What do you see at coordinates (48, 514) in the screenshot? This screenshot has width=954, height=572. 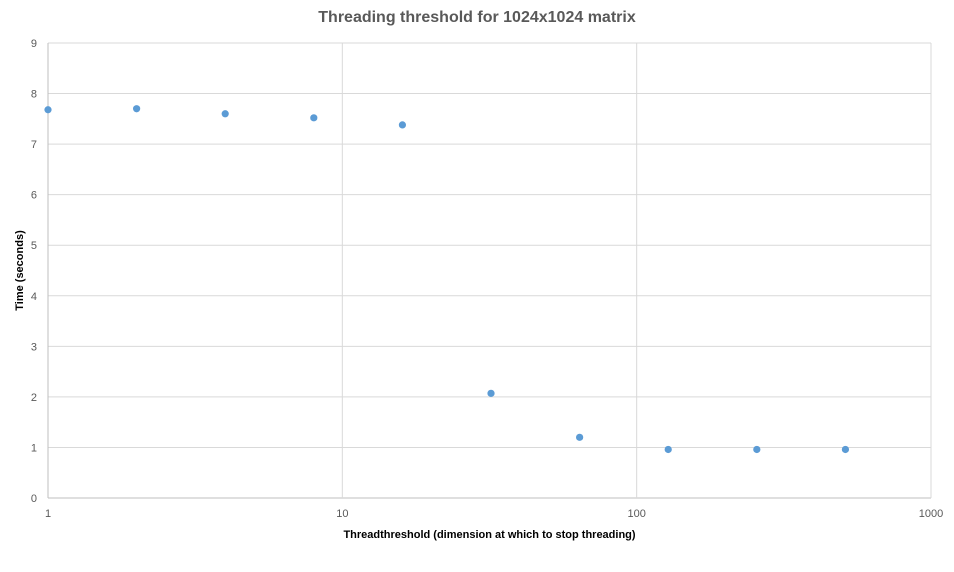 I see `x-tick-label: 1` at bounding box center [48, 514].